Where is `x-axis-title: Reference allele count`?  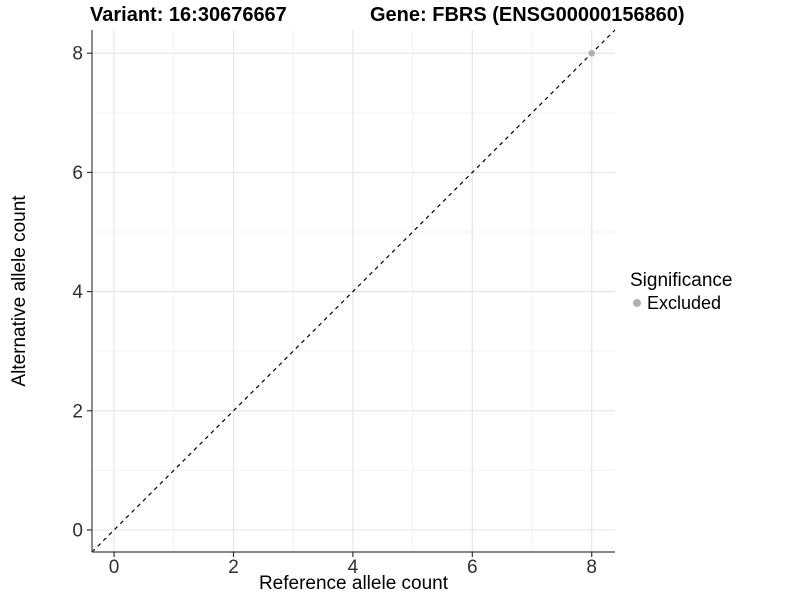 x-axis-title: Reference allele count is located at coordinates (353, 583).